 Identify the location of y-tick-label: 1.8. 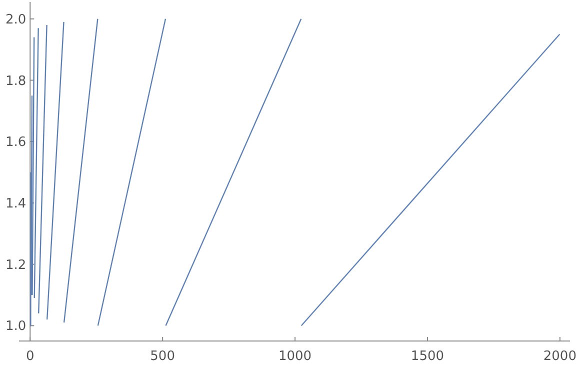
(15, 81).